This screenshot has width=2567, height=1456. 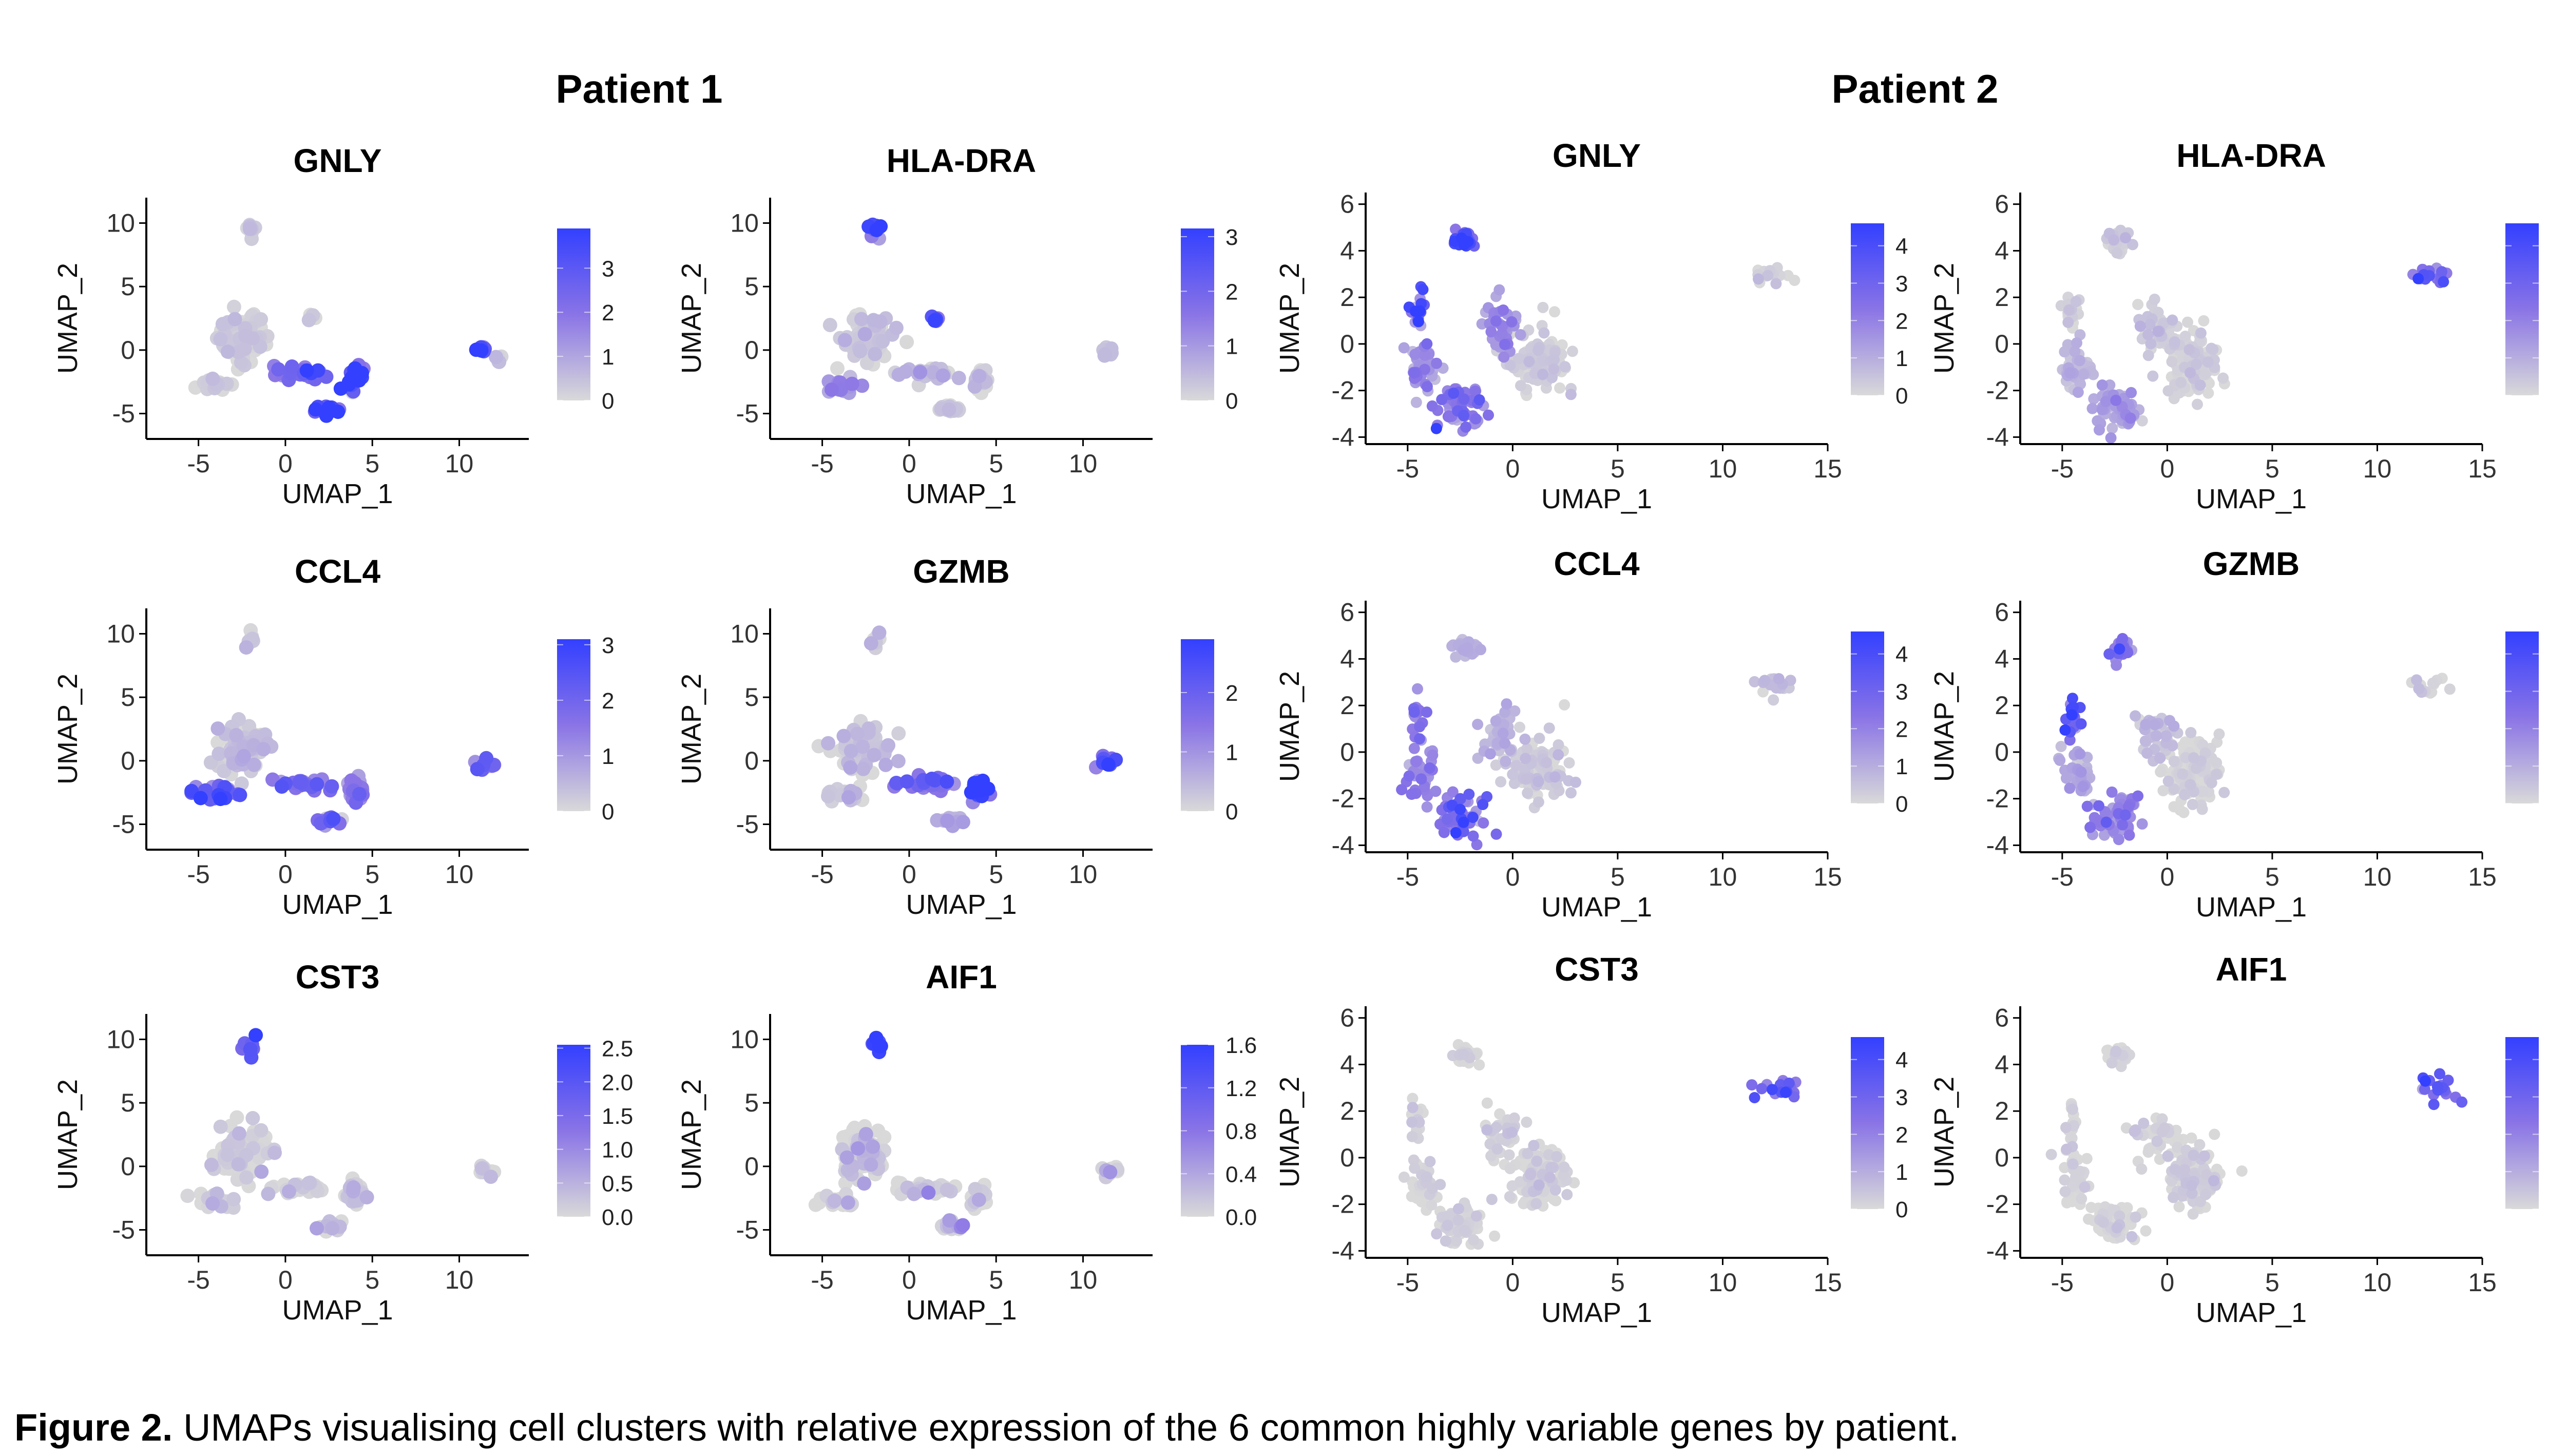 I want to click on colorbar-tick-label: 2, so click(x=1901, y=1134).